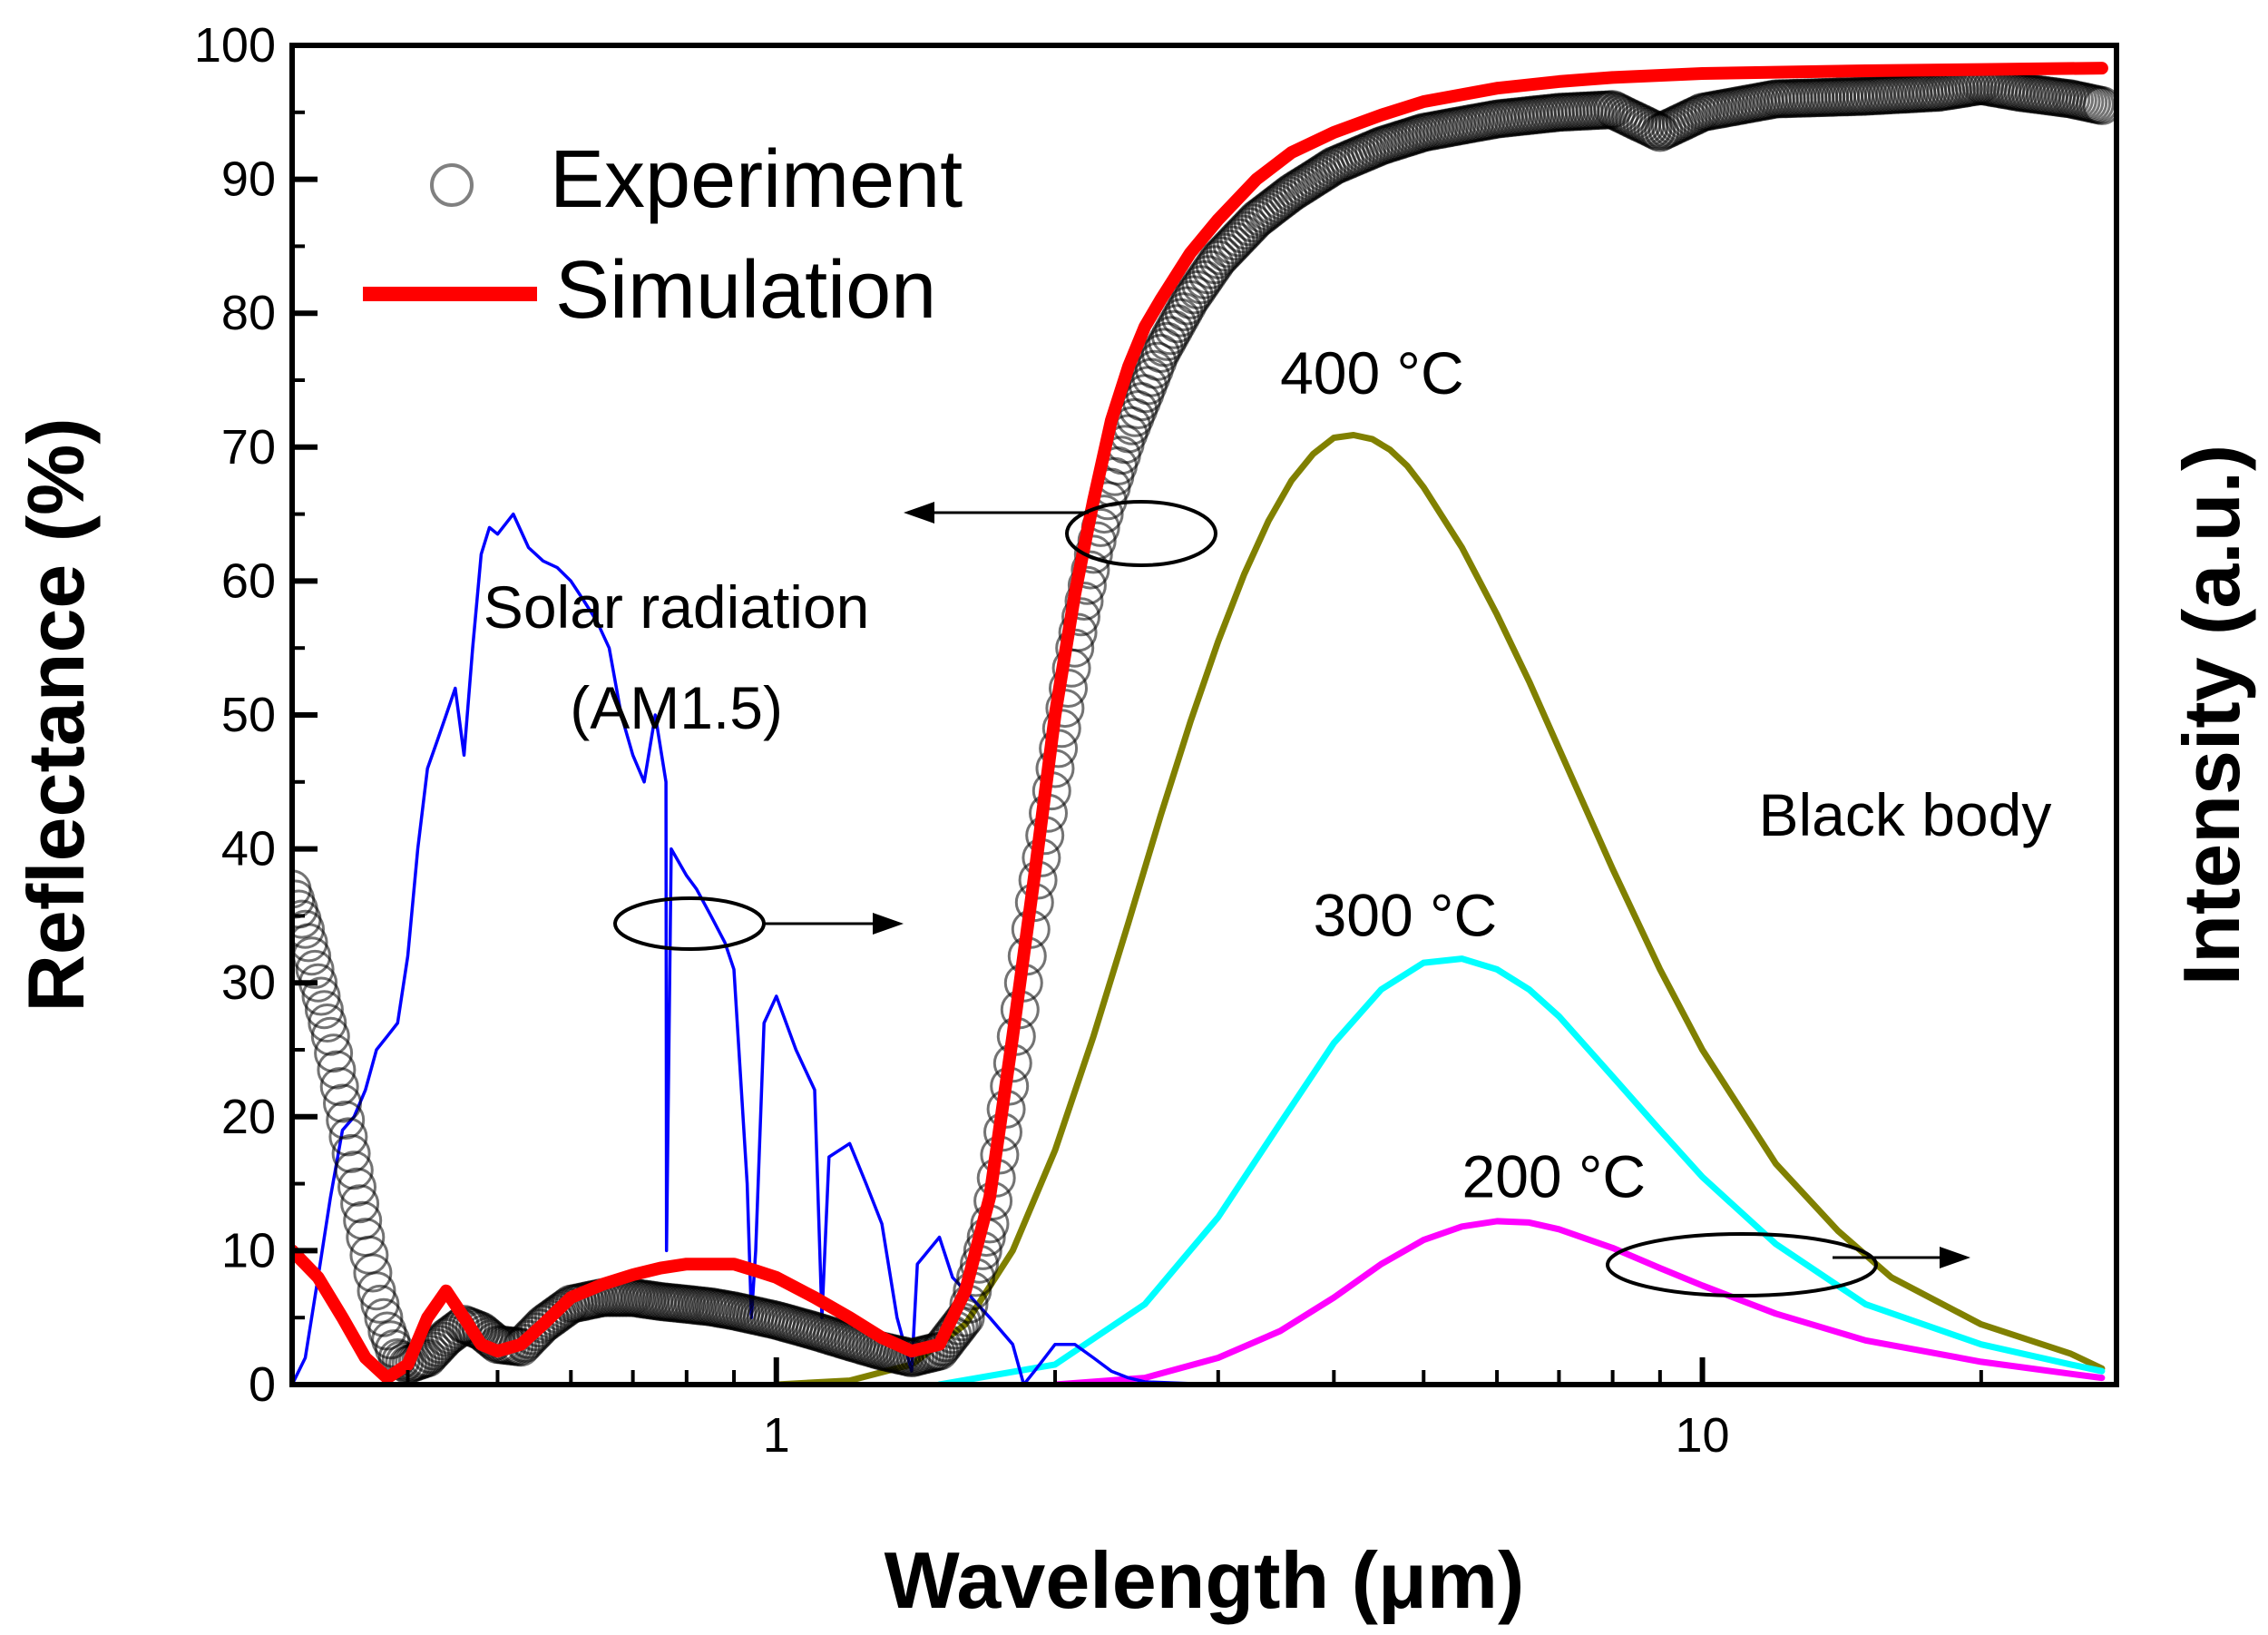  I want to click on left-arrow-head, so click(919, 513).